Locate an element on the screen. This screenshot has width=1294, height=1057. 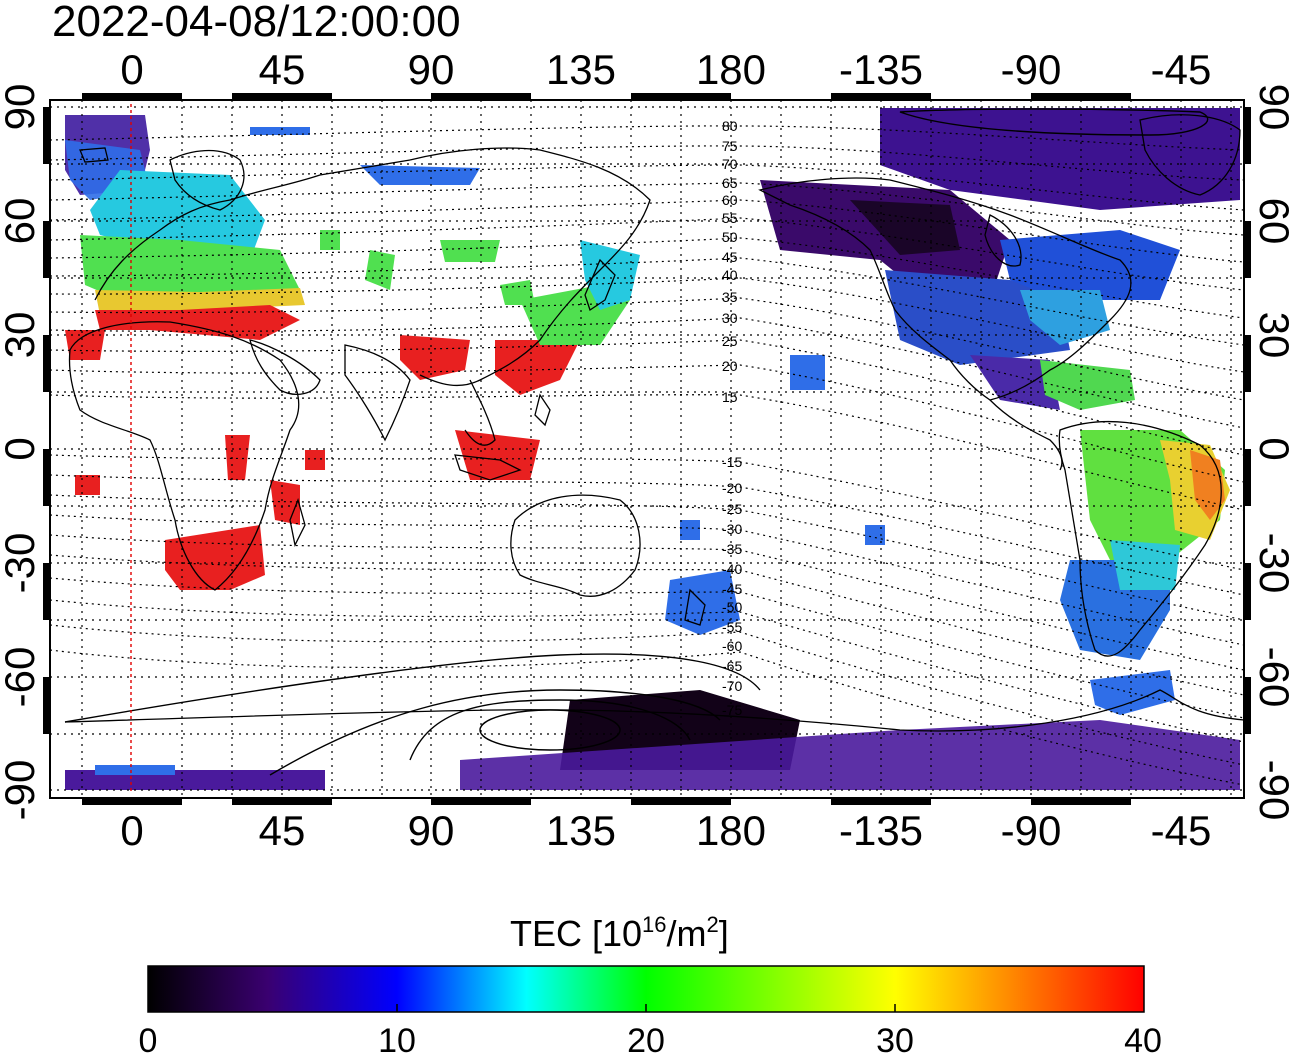
colorbar-tick-label: 30 is located at coordinates (895, 1039).